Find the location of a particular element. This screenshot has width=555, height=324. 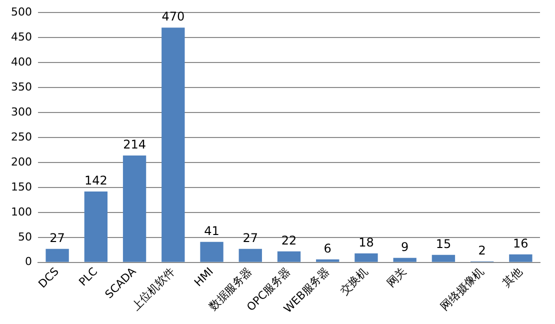

data-label: 15 is located at coordinates (444, 244).